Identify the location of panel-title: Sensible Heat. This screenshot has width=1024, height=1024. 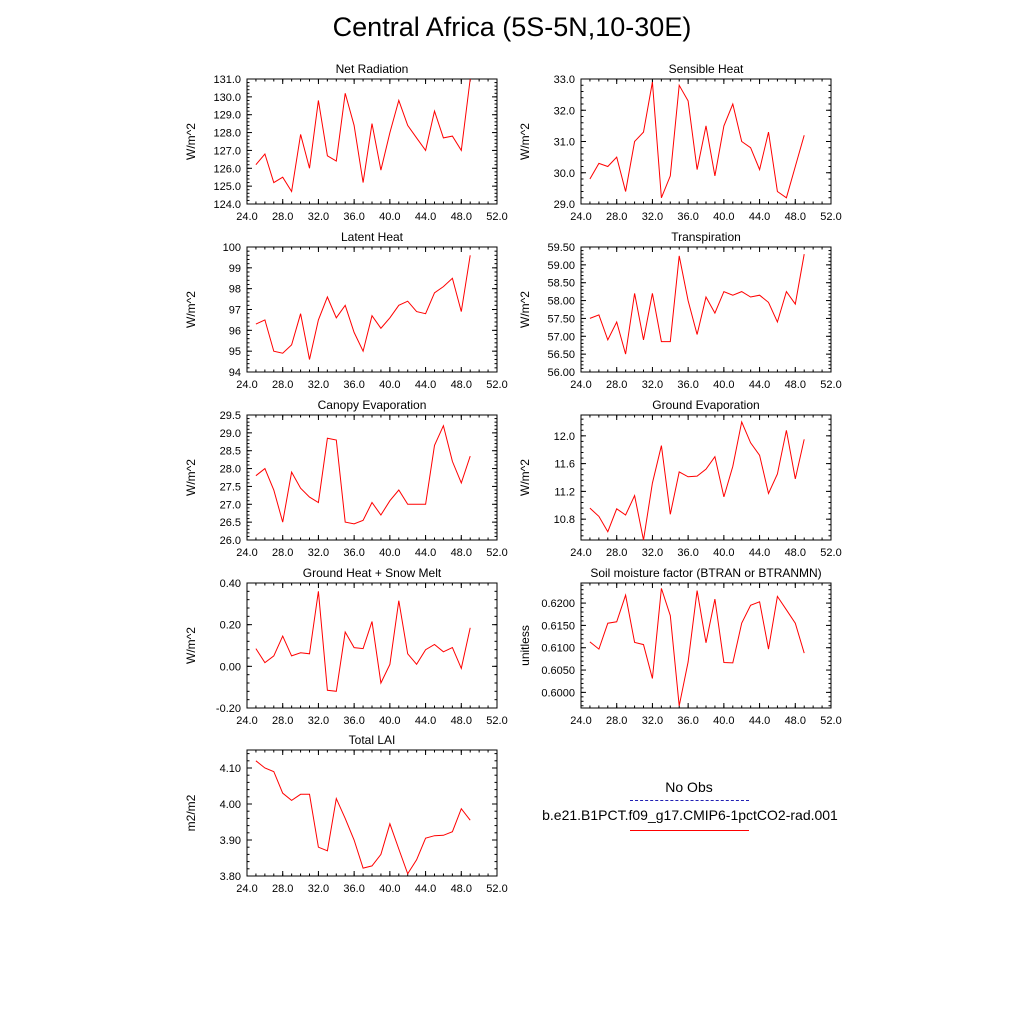
(706, 69).